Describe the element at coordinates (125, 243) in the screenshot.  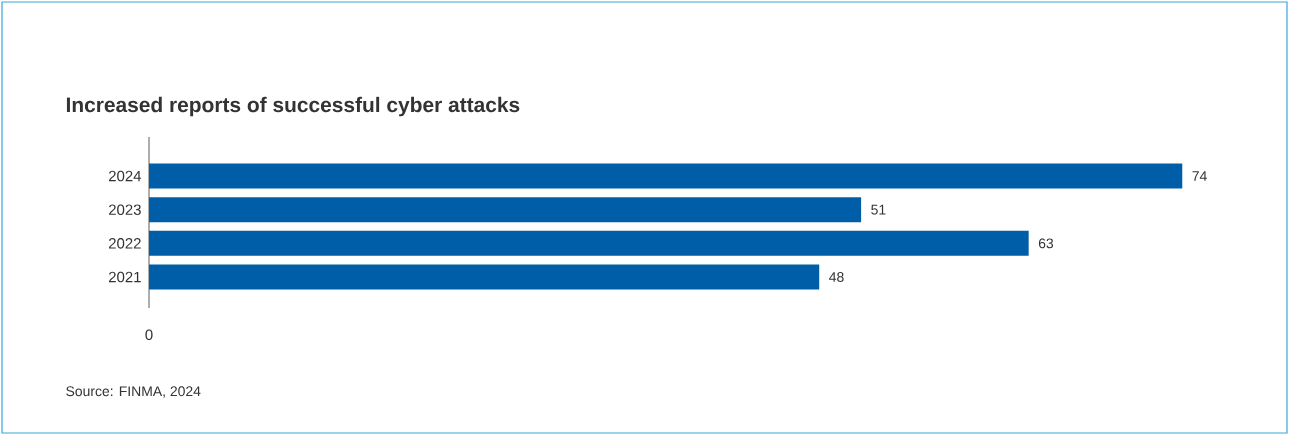
I see `y-tick-label: 2022` at that location.